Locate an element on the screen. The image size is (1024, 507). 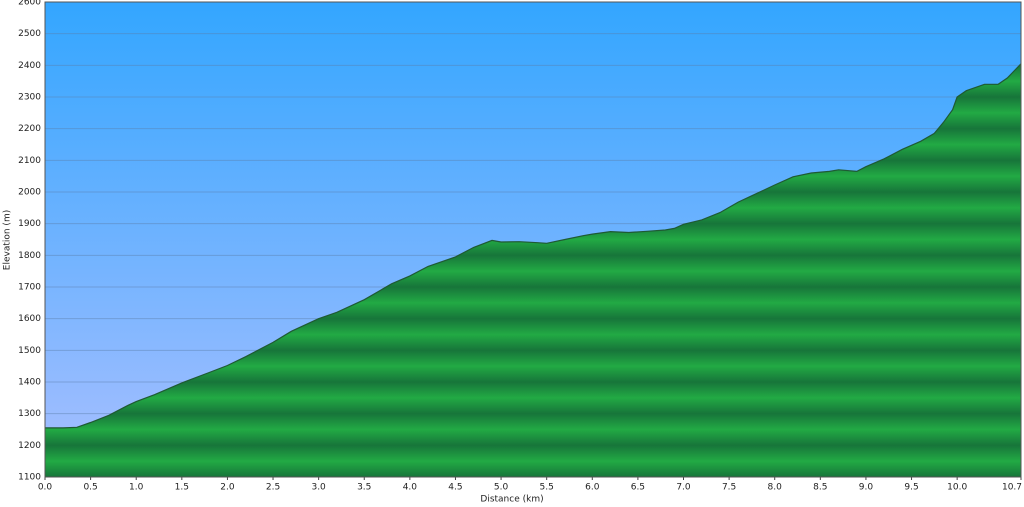
y-tick-label: 1100 is located at coordinates (29, 478).